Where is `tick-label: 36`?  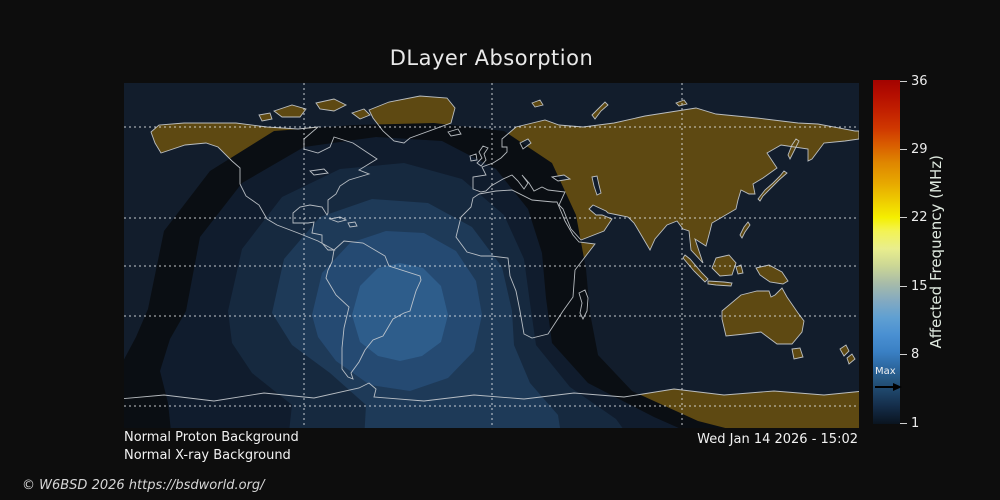 tick-label: 36 is located at coordinates (919, 81).